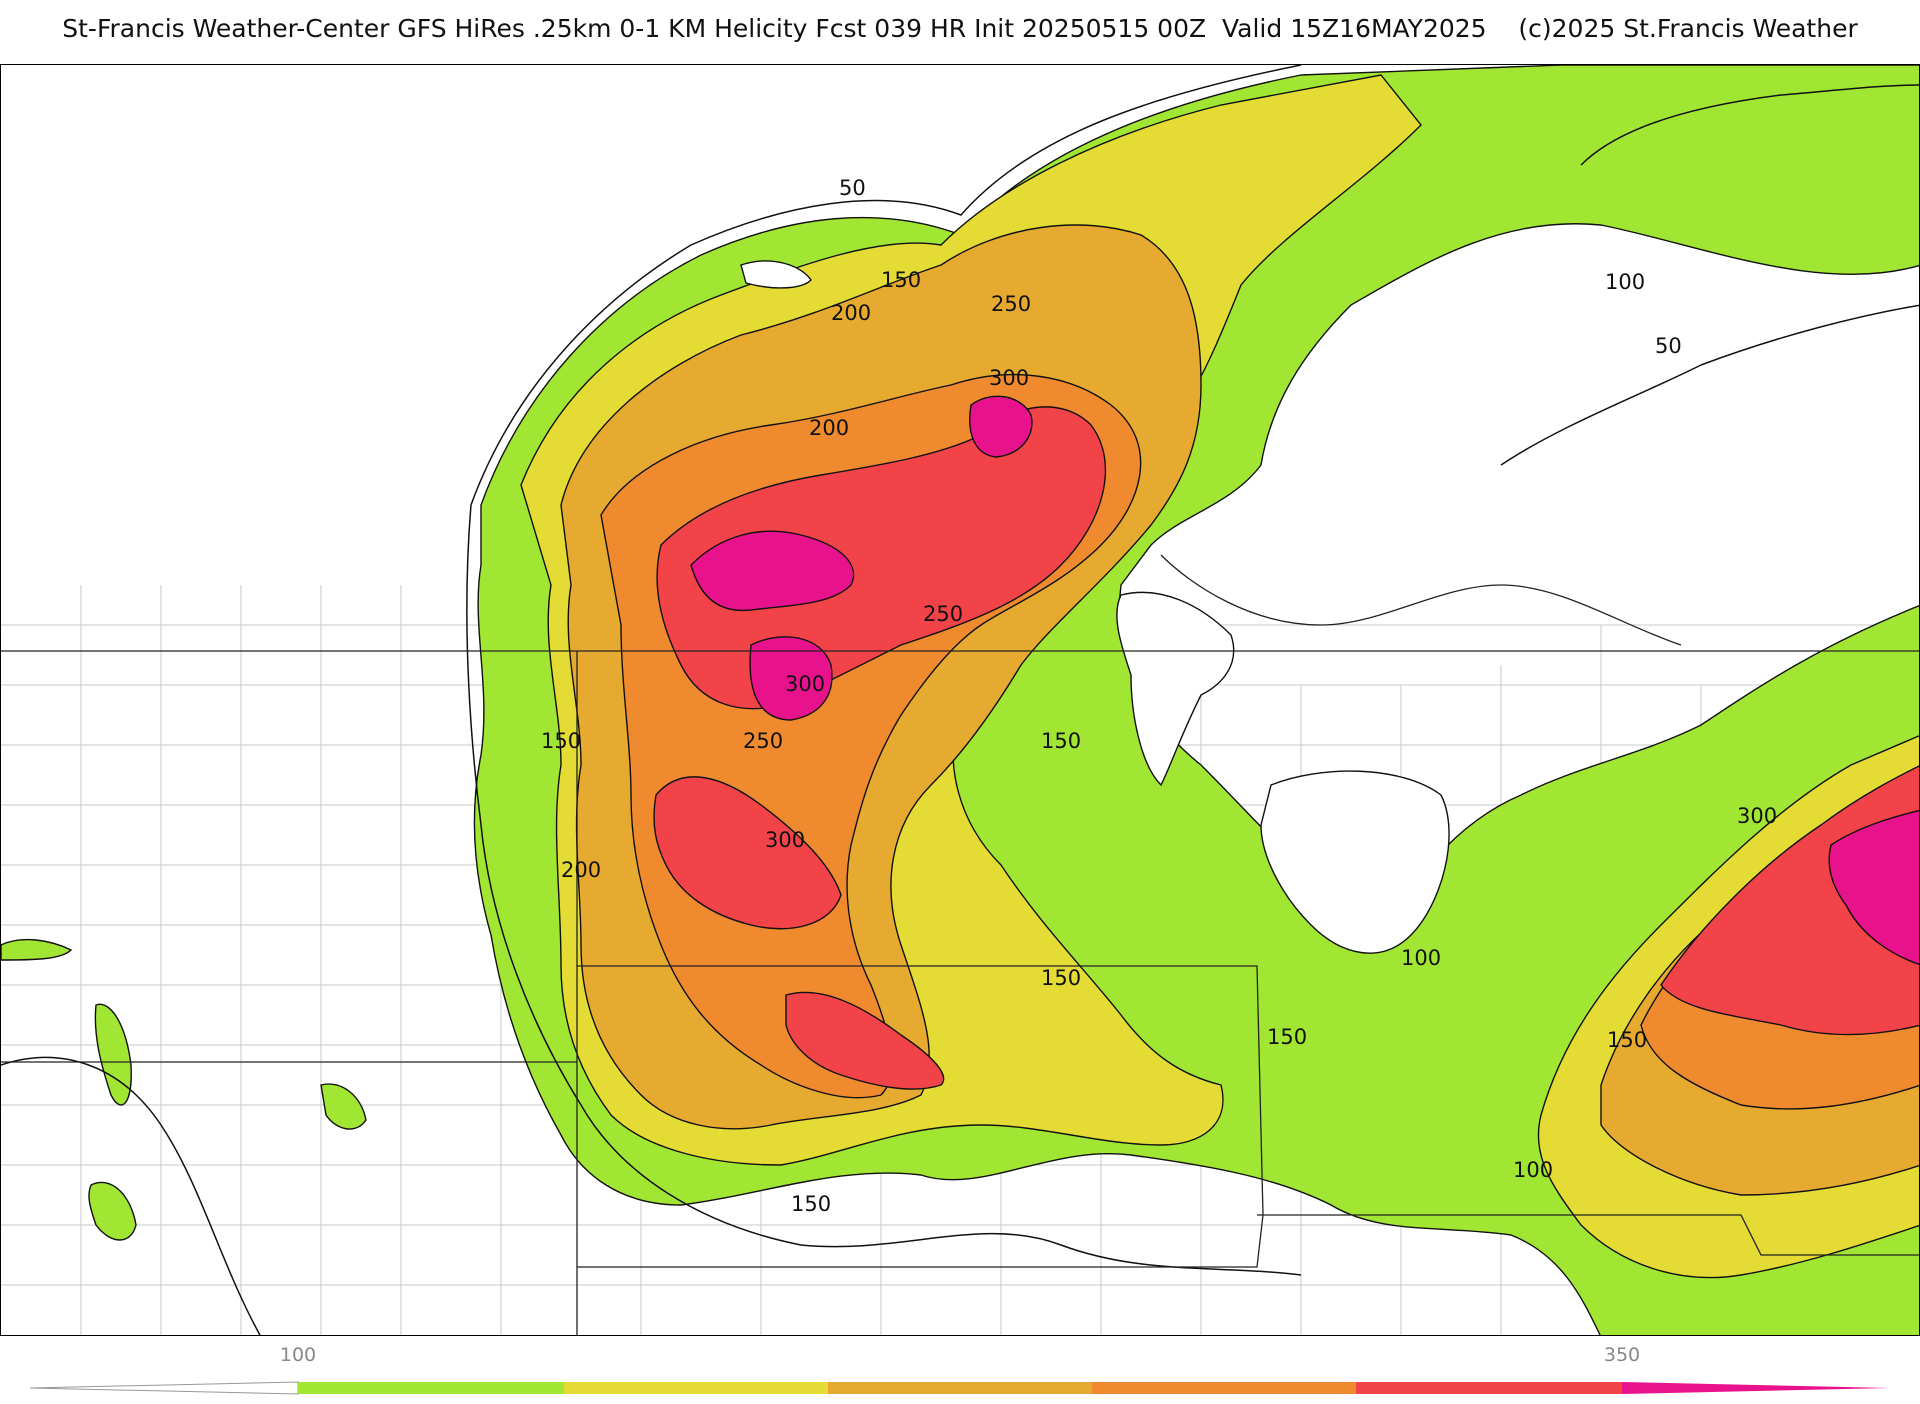 The image size is (1920, 1404). I want to click on colorbar-upper-arrow, so click(1756, 1388).